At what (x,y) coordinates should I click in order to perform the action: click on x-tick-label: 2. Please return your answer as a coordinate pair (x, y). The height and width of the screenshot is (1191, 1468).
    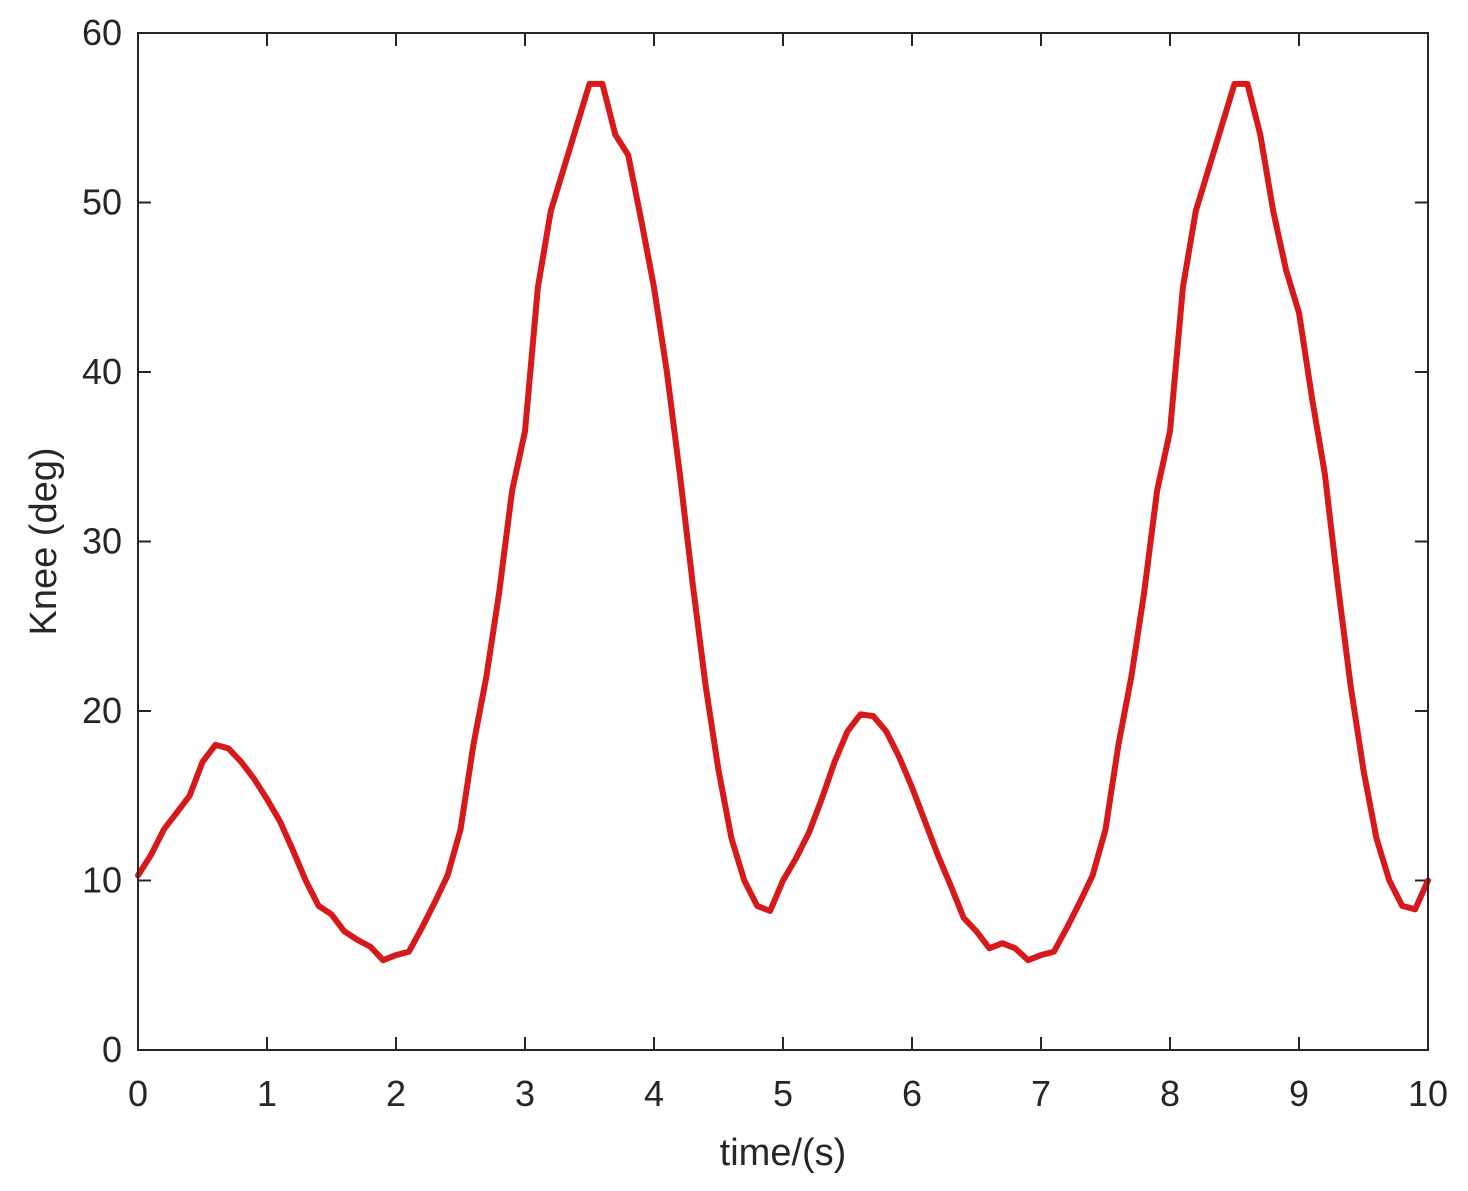
    Looking at the image, I should click on (396, 1093).